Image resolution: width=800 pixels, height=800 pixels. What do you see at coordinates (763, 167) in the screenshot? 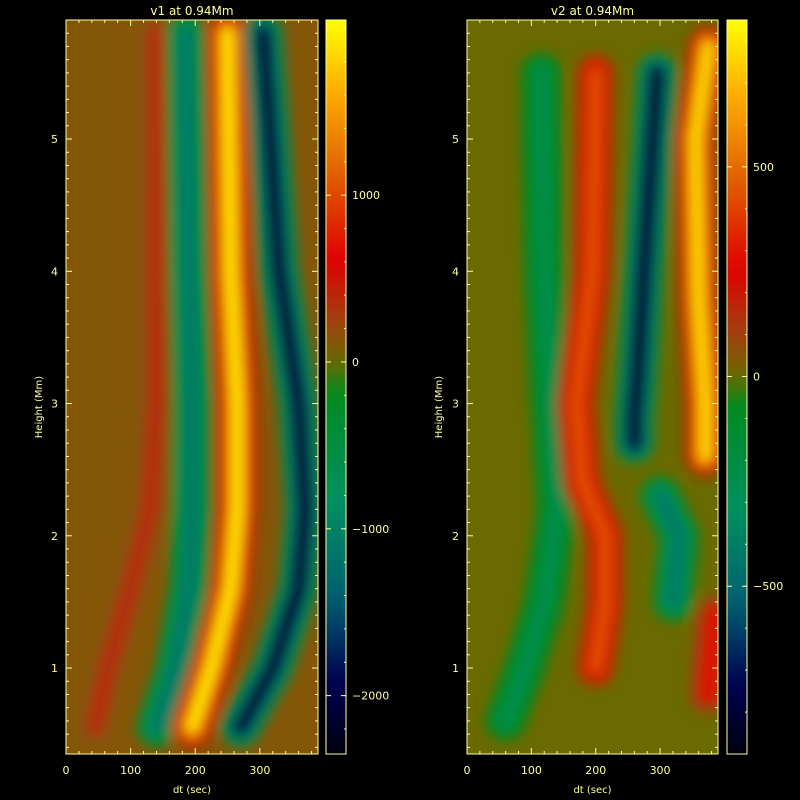
I see `colorbar-tick-label: 500` at bounding box center [763, 167].